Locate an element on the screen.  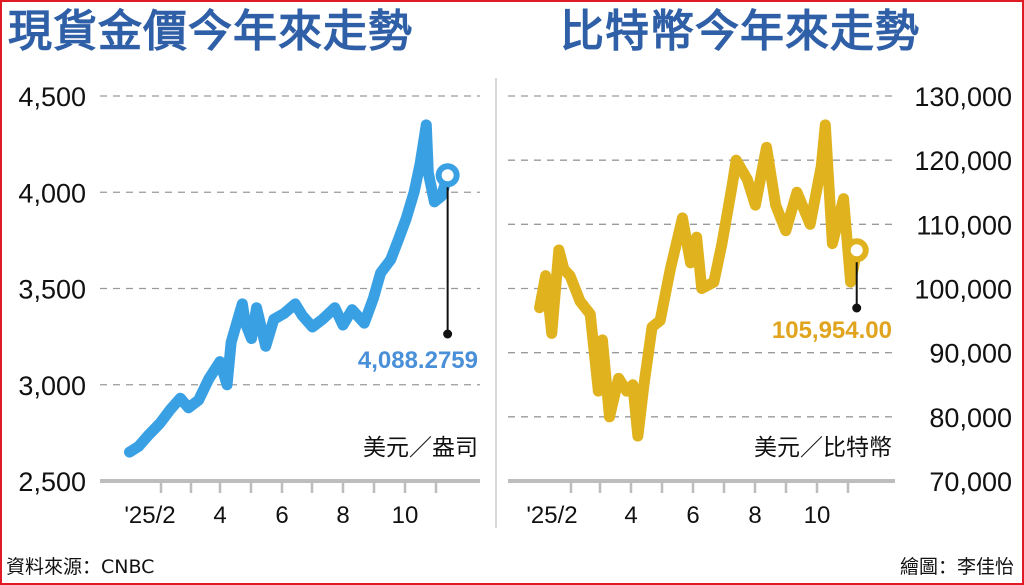
y-tick-label: 70,000 is located at coordinates (970, 482).